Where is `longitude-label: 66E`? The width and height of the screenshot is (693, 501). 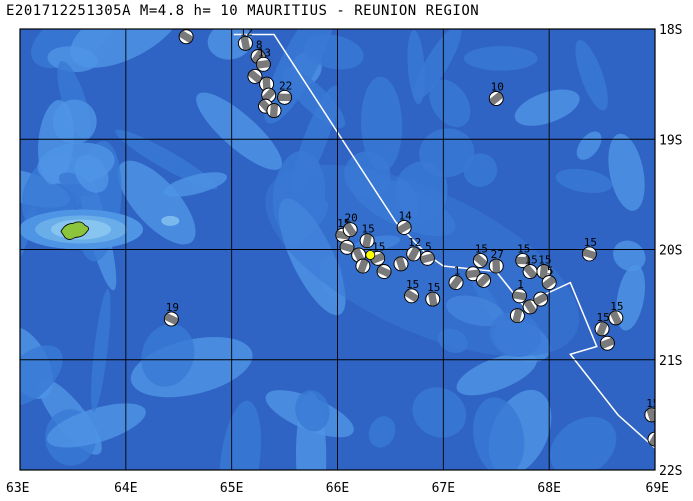 longitude-label: 66E is located at coordinates (337, 488).